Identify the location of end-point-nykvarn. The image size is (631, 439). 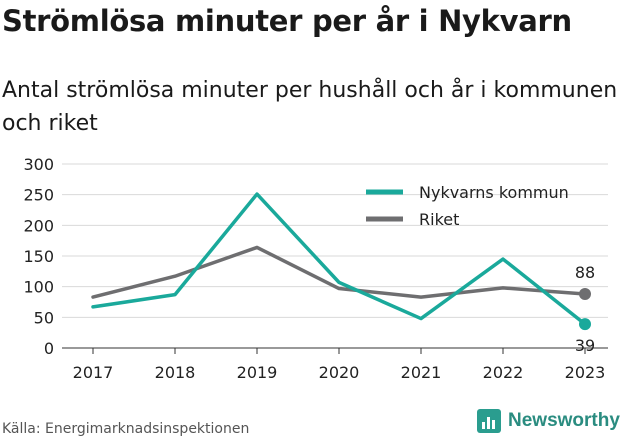
(585, 324).